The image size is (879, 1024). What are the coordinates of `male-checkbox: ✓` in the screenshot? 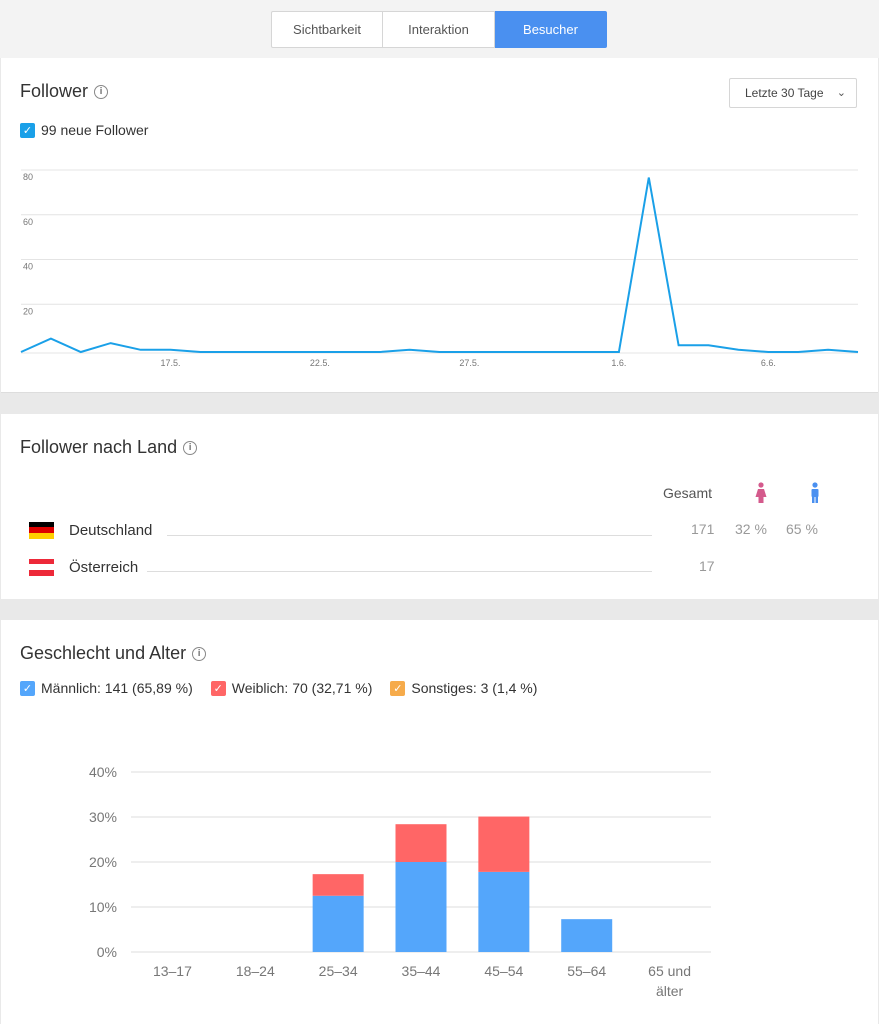 It's located at (27, 688).